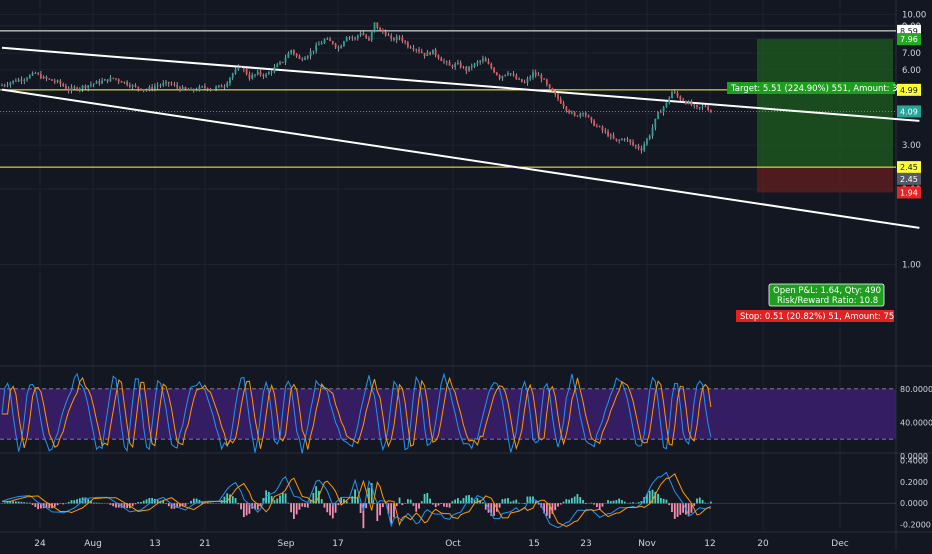 Image resolution: width=932 pixels, height=554 pixels. What do you see at coordinates (337, 544) in the screenshot?
I see `time-tick-label: 17` at bounding box center [337, 544].